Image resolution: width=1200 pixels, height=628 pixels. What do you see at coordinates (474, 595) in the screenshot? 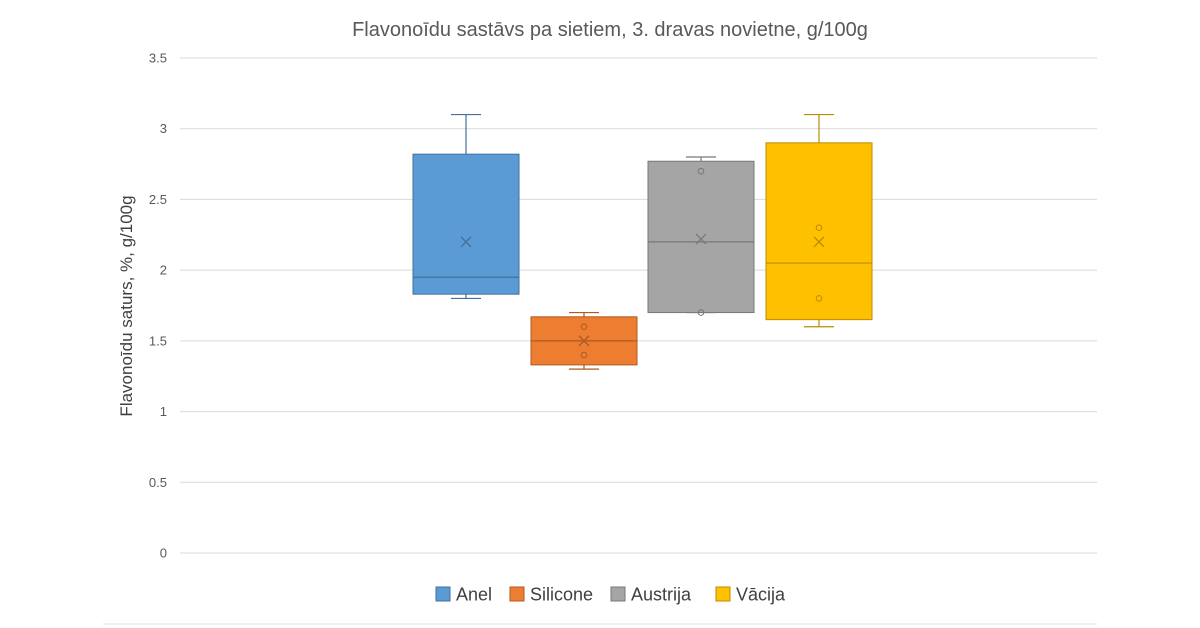
I see `legend-label: Anel` at bounding box center [474, 595].